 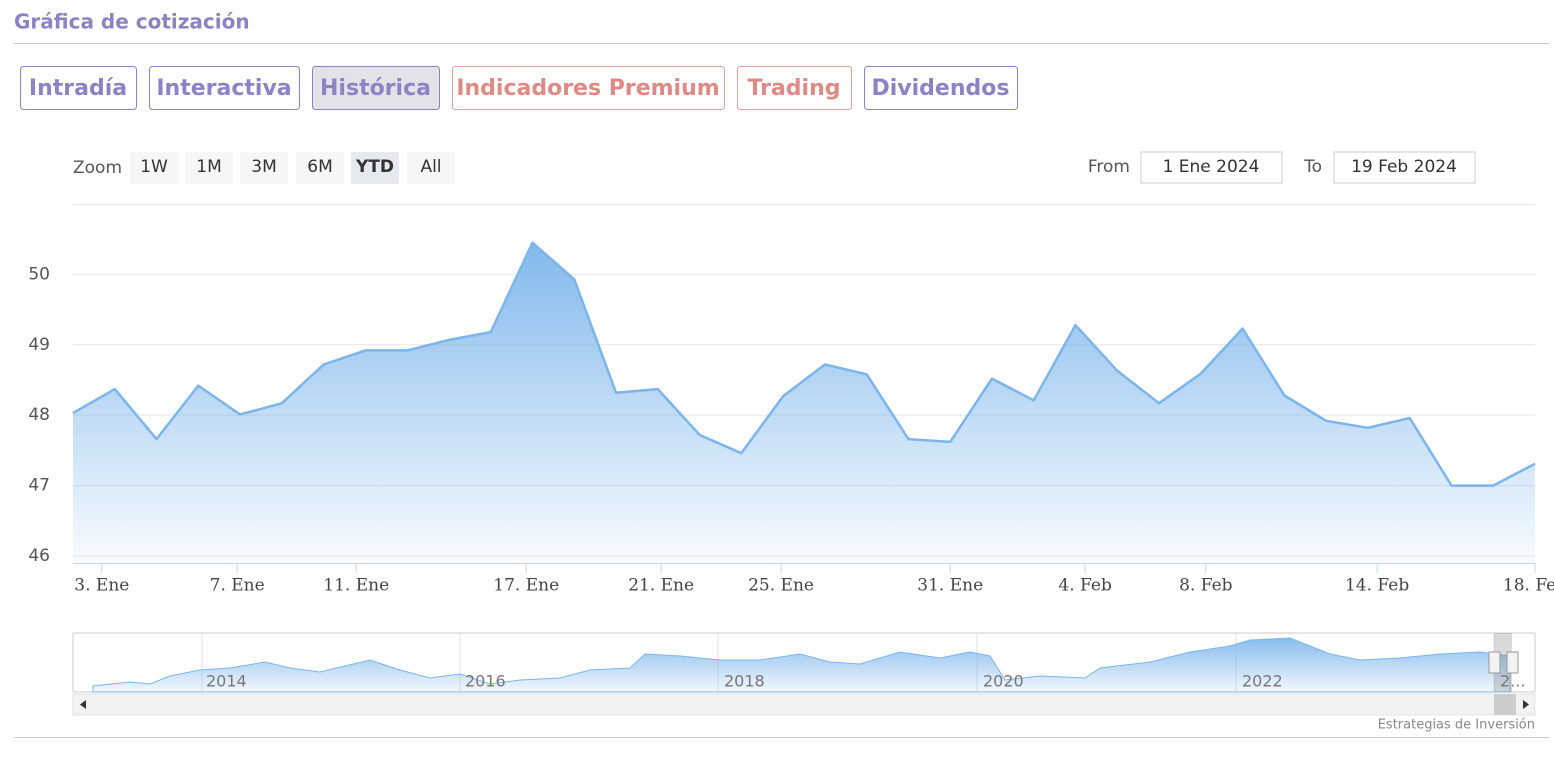 I want to click on tab-label: Dividendos, so click(x=941, y=88).